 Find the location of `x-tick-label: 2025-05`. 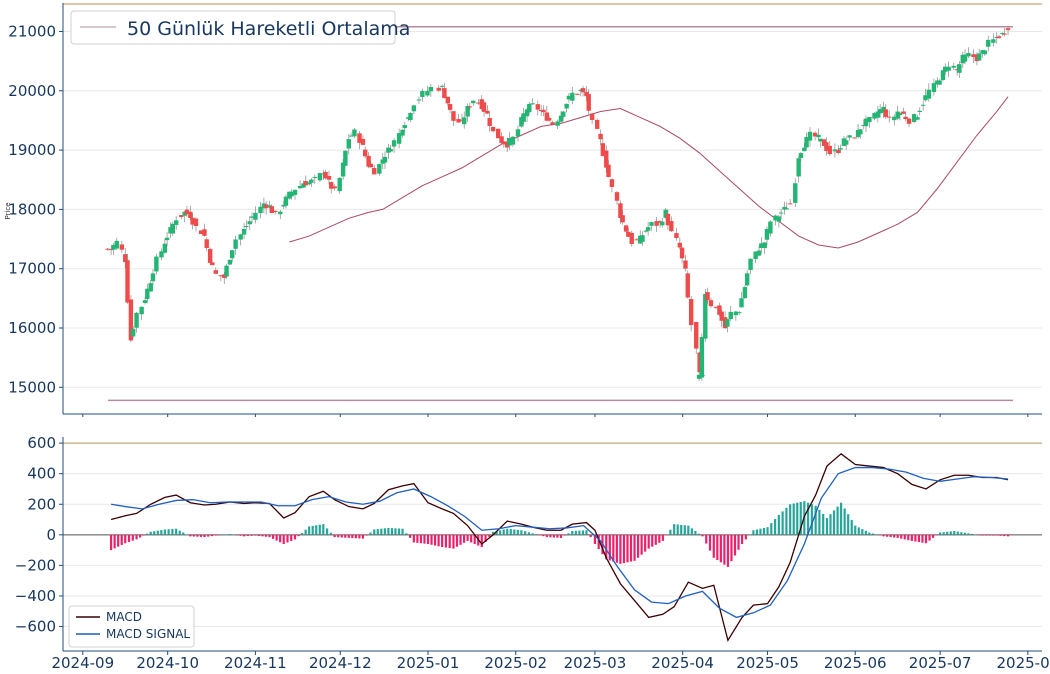

x-tick-label: 2025-05 is located at coordinates (767, 663).